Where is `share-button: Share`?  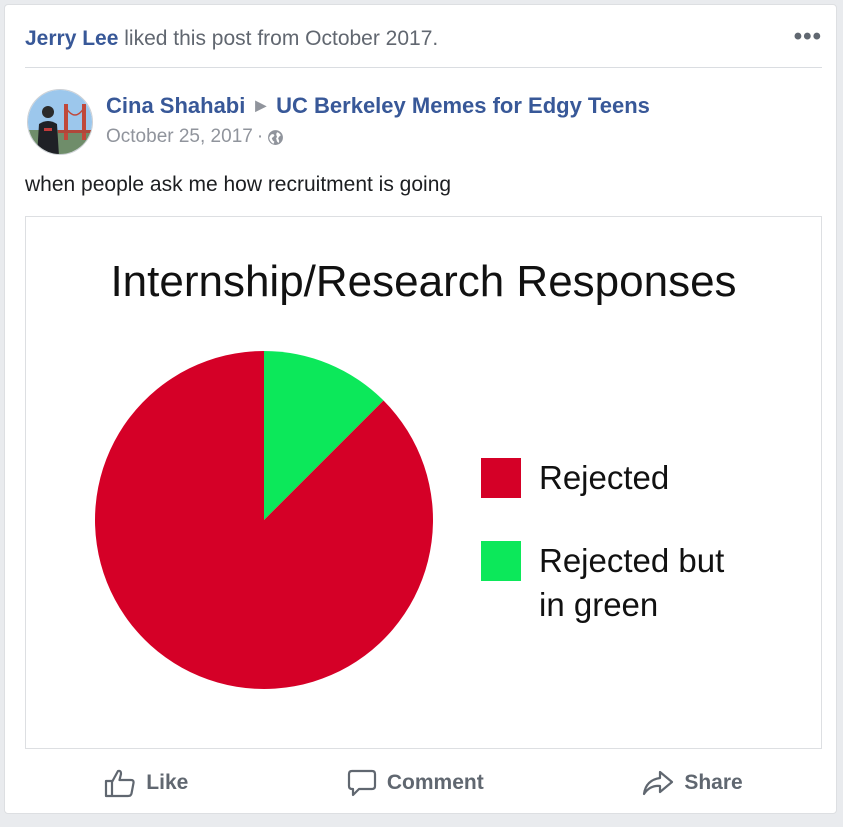 share-button: Share is located at coordinates (692, 783).